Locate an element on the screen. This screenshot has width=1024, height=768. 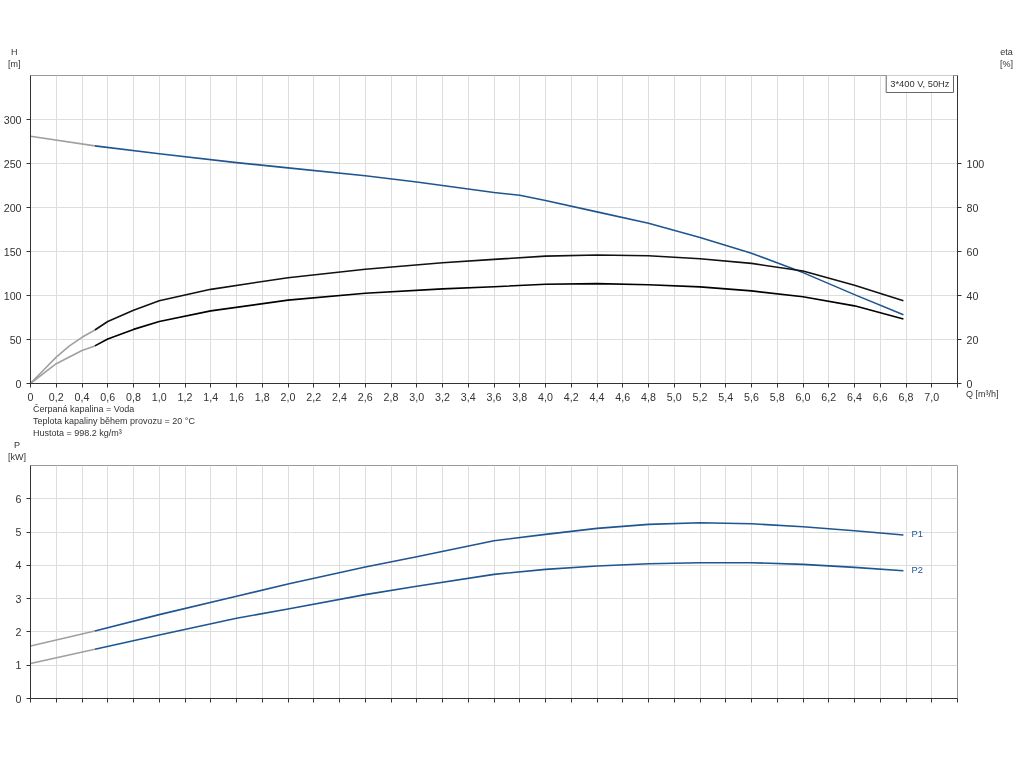
series-label: P1 is located at coordinates (917, 534).